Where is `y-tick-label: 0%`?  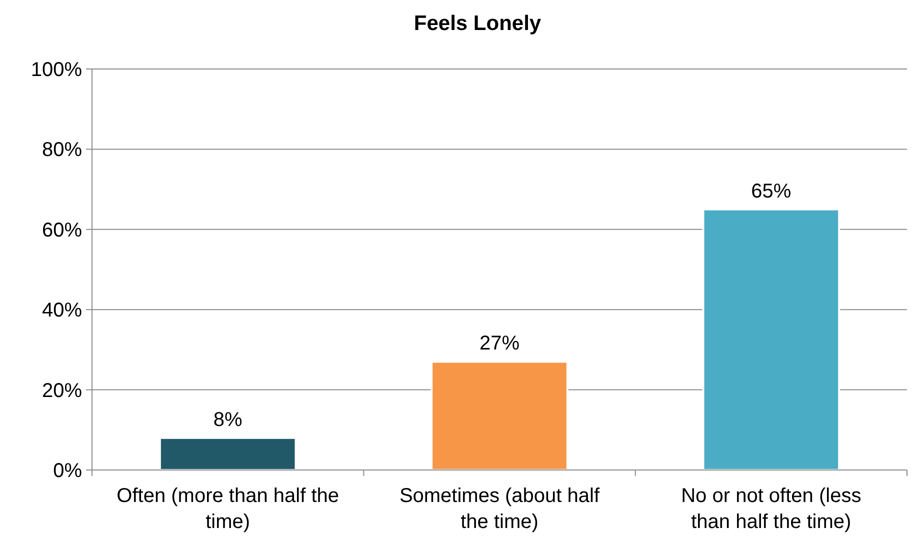 y-tick-label: 0% is located at coordinates (67, 471).